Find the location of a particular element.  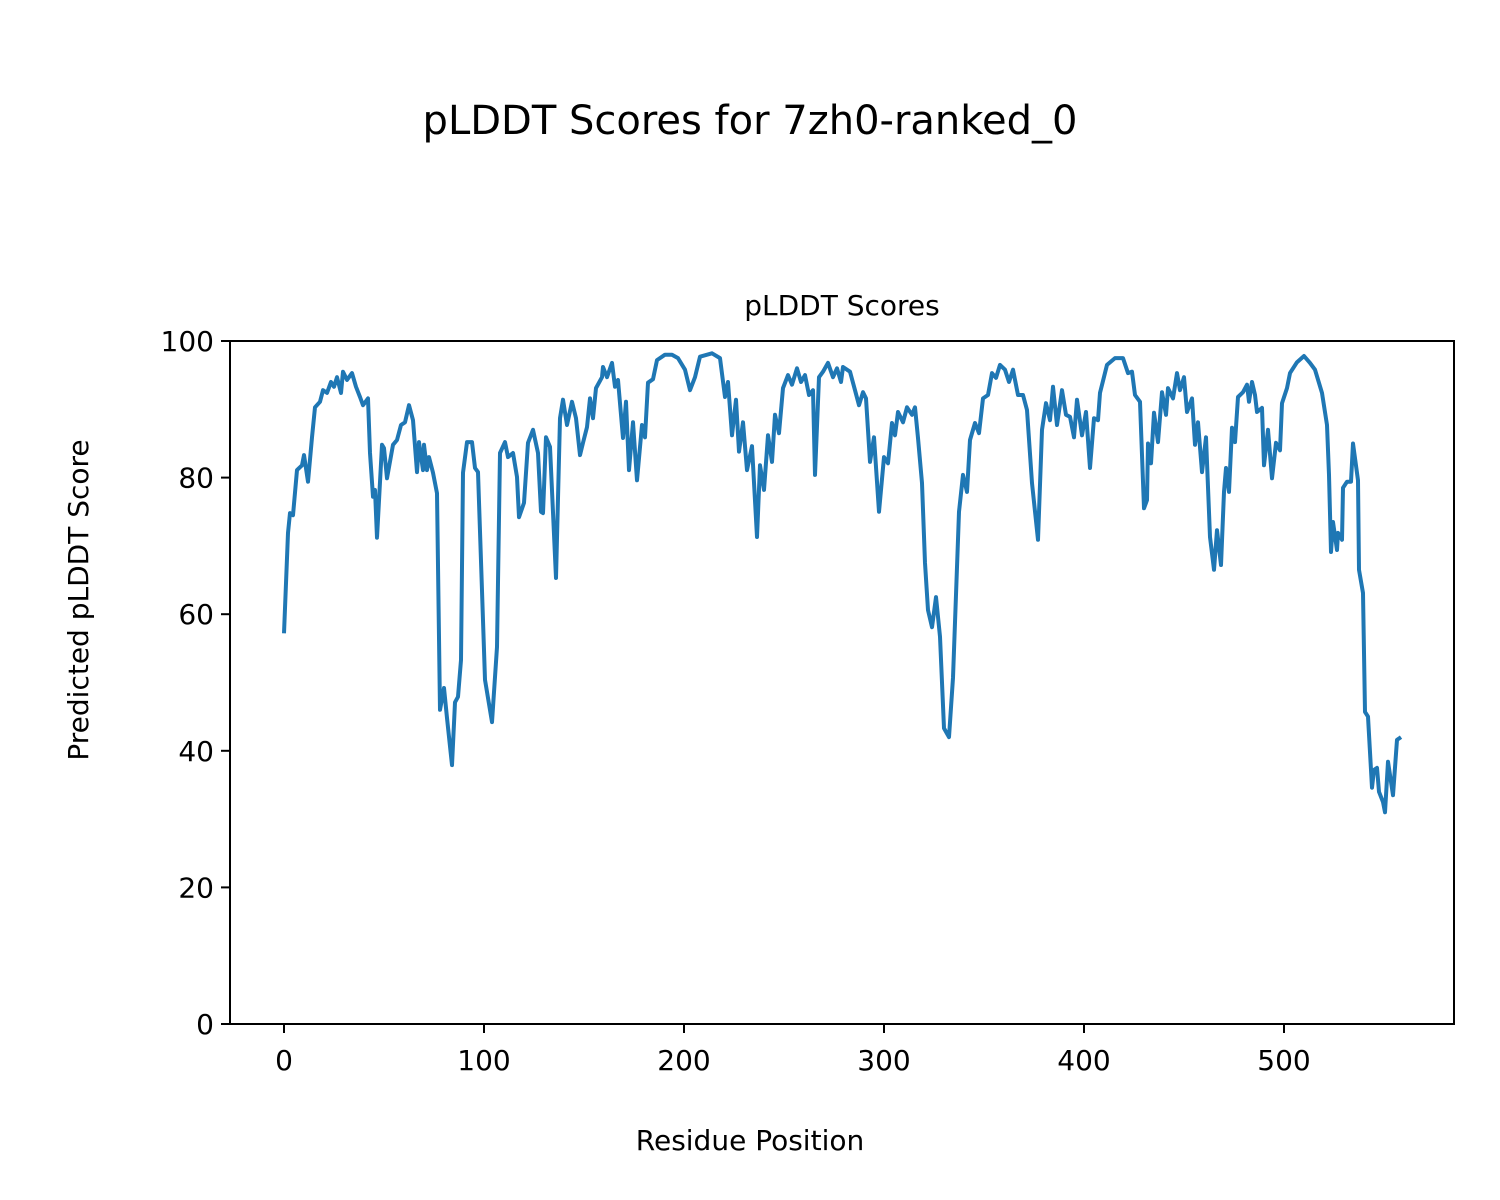

y-tick-label: 20 is located at coordinates (196, 887).